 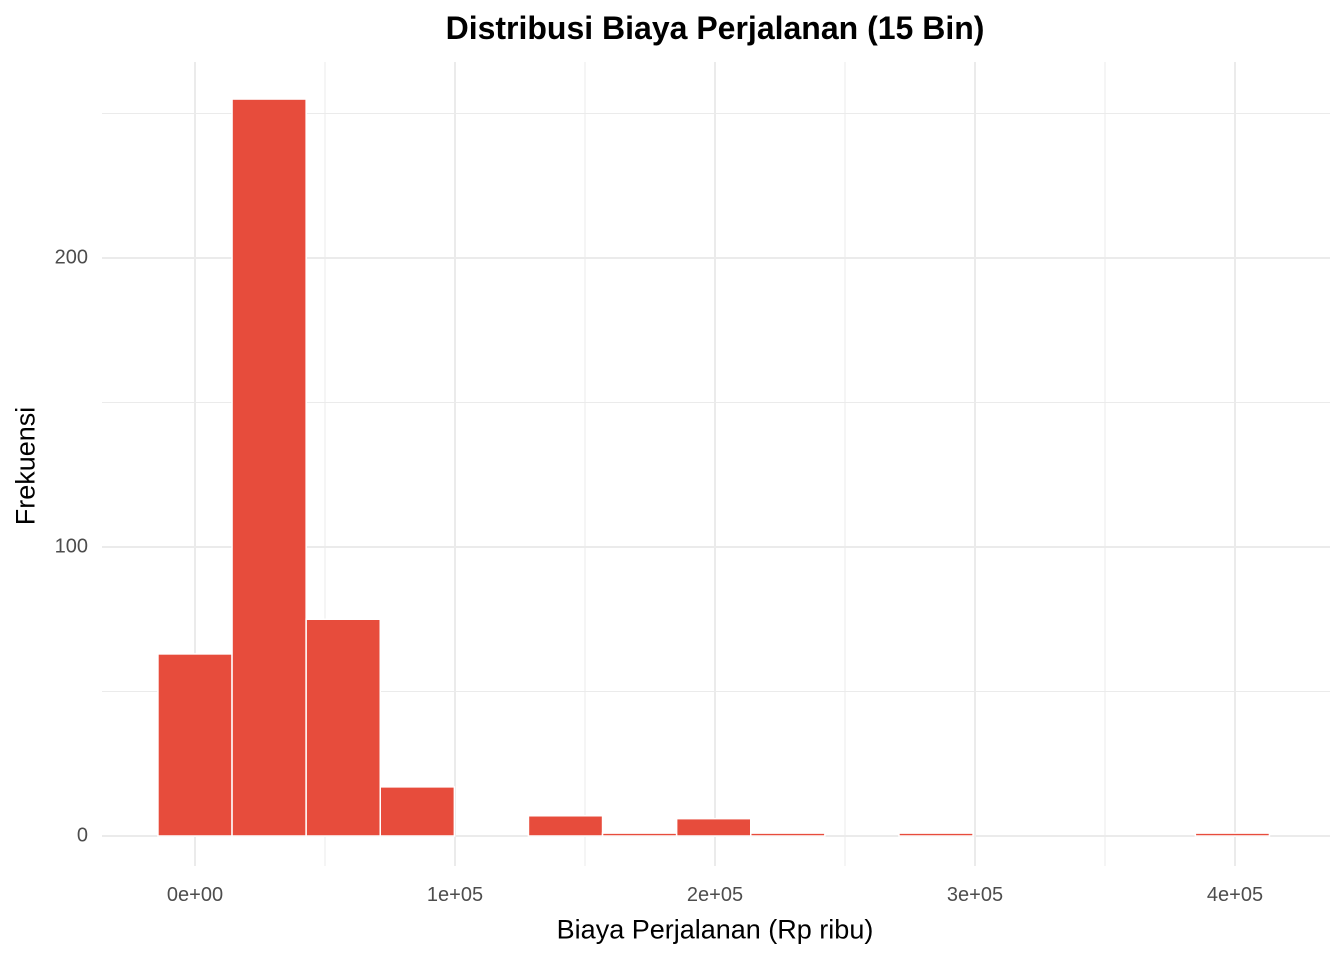 What do you see at coordinates (195, 895) in the screenshot?
I see `x-tick-label: 0e+00` at bounding box center [195, 895].